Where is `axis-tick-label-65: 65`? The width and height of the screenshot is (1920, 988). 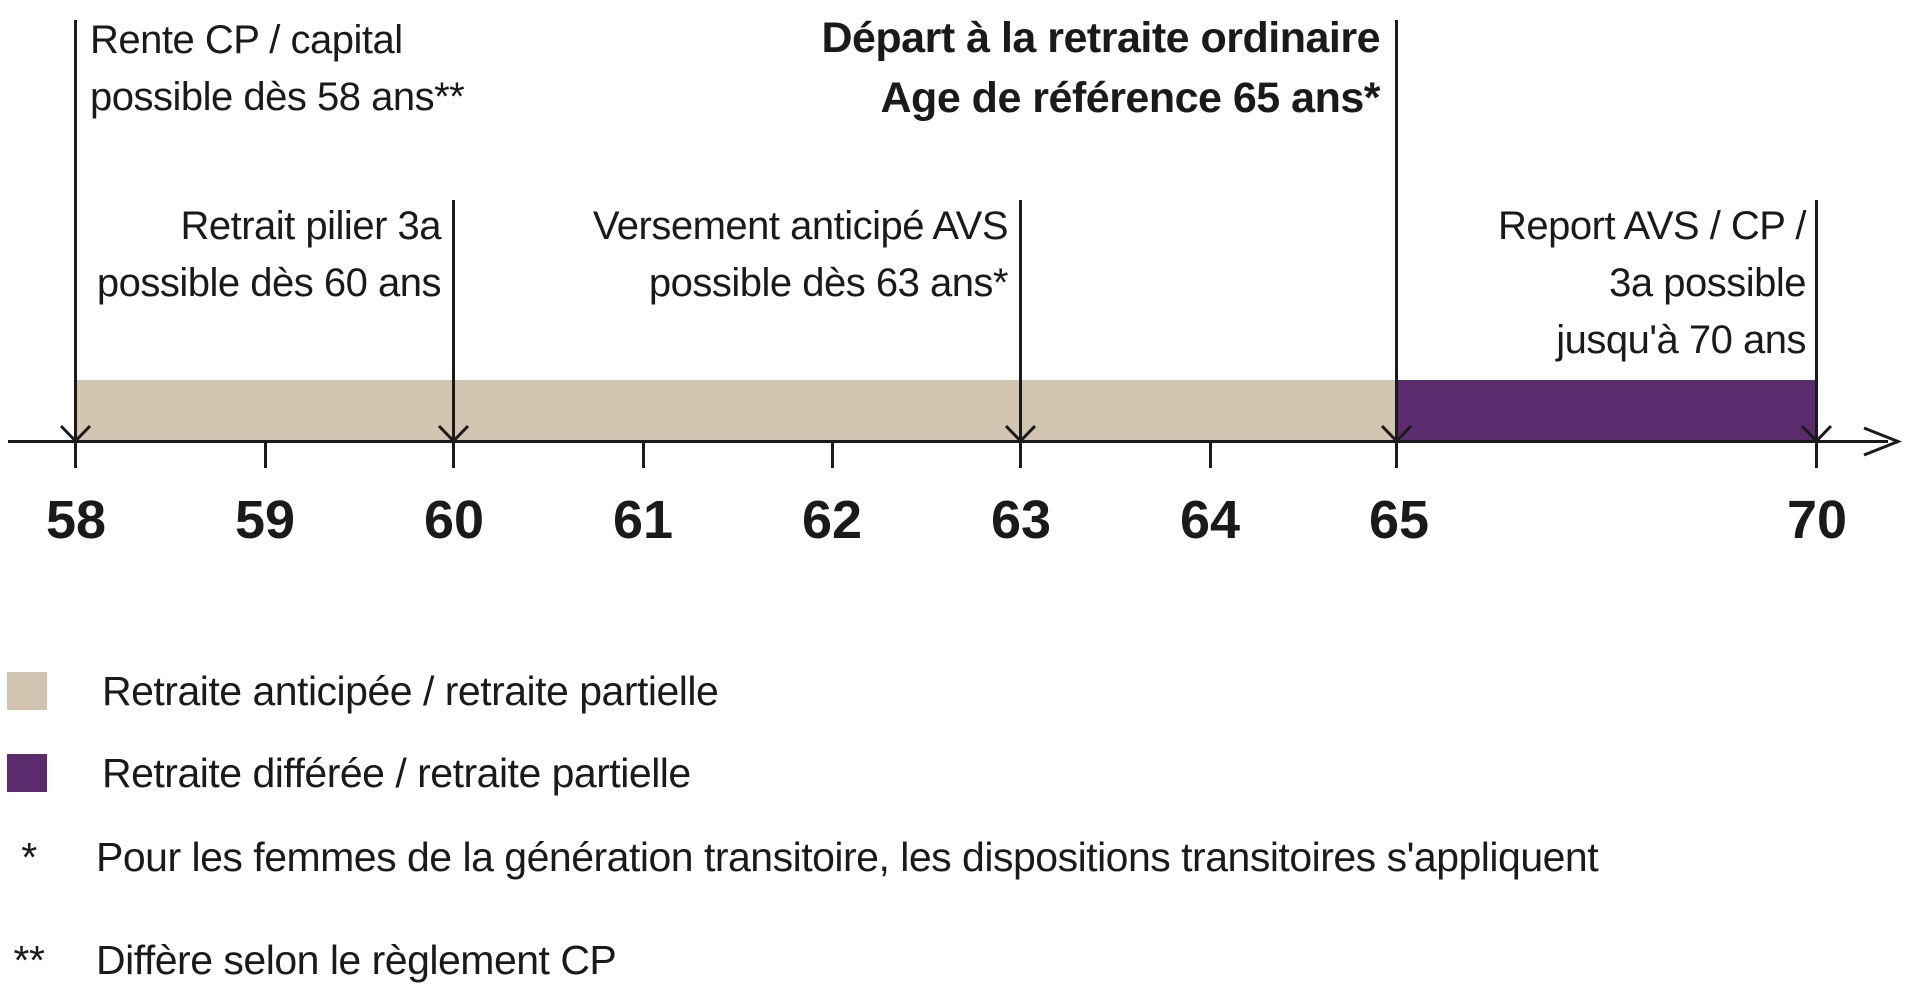
axis-tick-label-65: 65 is located at coordinates (1399, 520).